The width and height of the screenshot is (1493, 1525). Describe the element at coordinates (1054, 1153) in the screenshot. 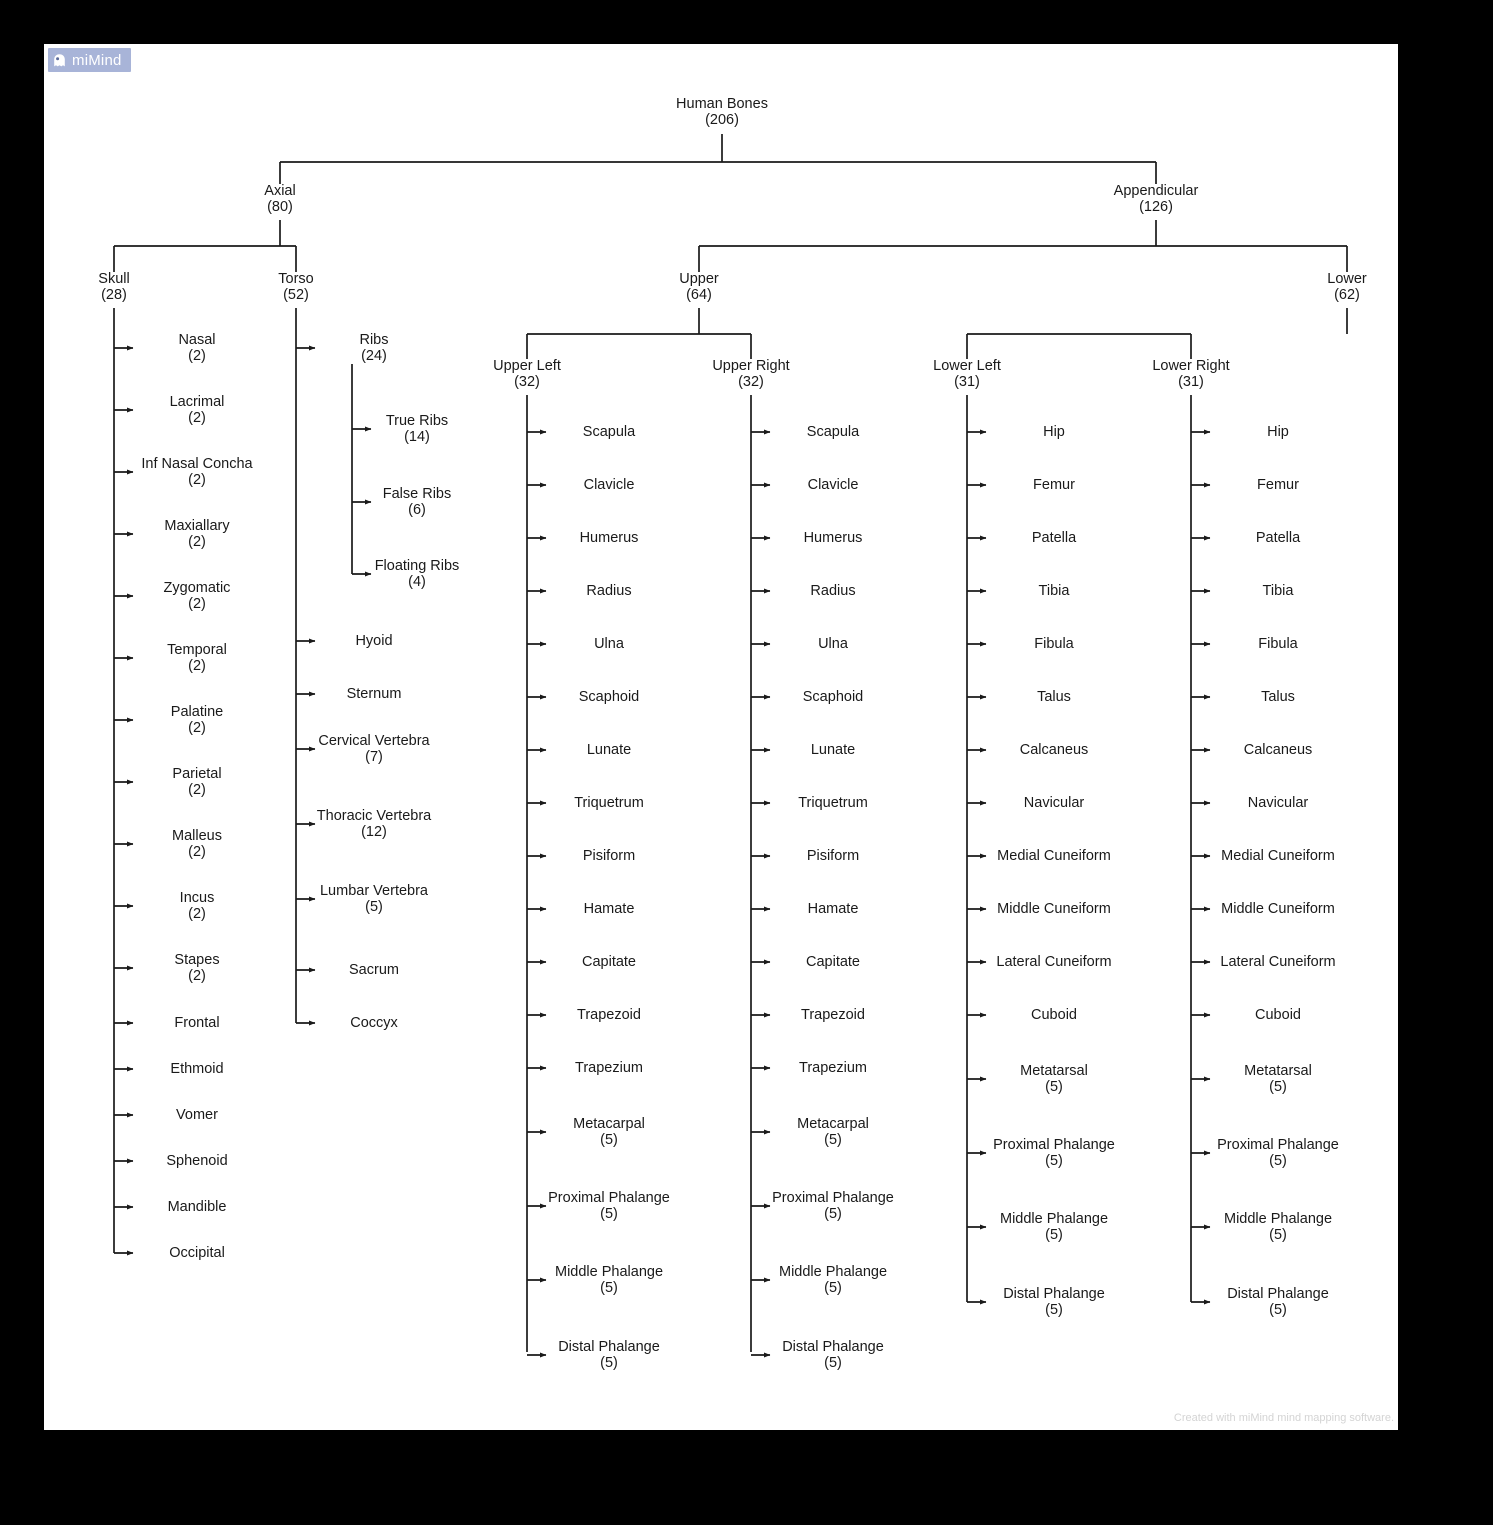

I see `lower-left-item-13: Proximal Phalange (5)` at that location.